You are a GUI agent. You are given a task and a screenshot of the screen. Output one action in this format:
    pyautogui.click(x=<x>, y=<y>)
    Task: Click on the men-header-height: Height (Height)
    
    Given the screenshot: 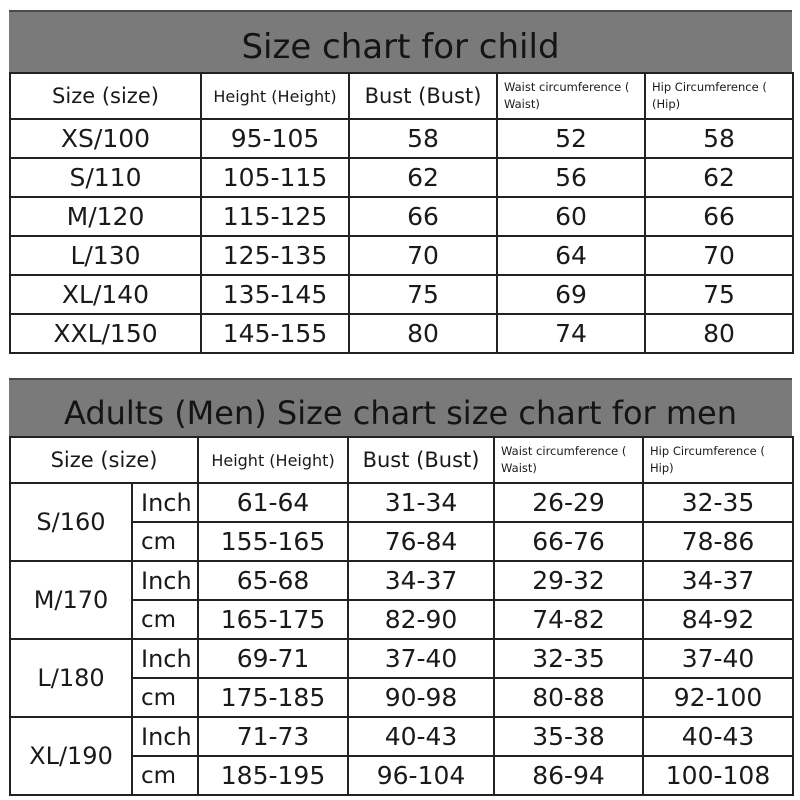 What is the action you would take?
    pyautogui.click(x=273, y=460)
    